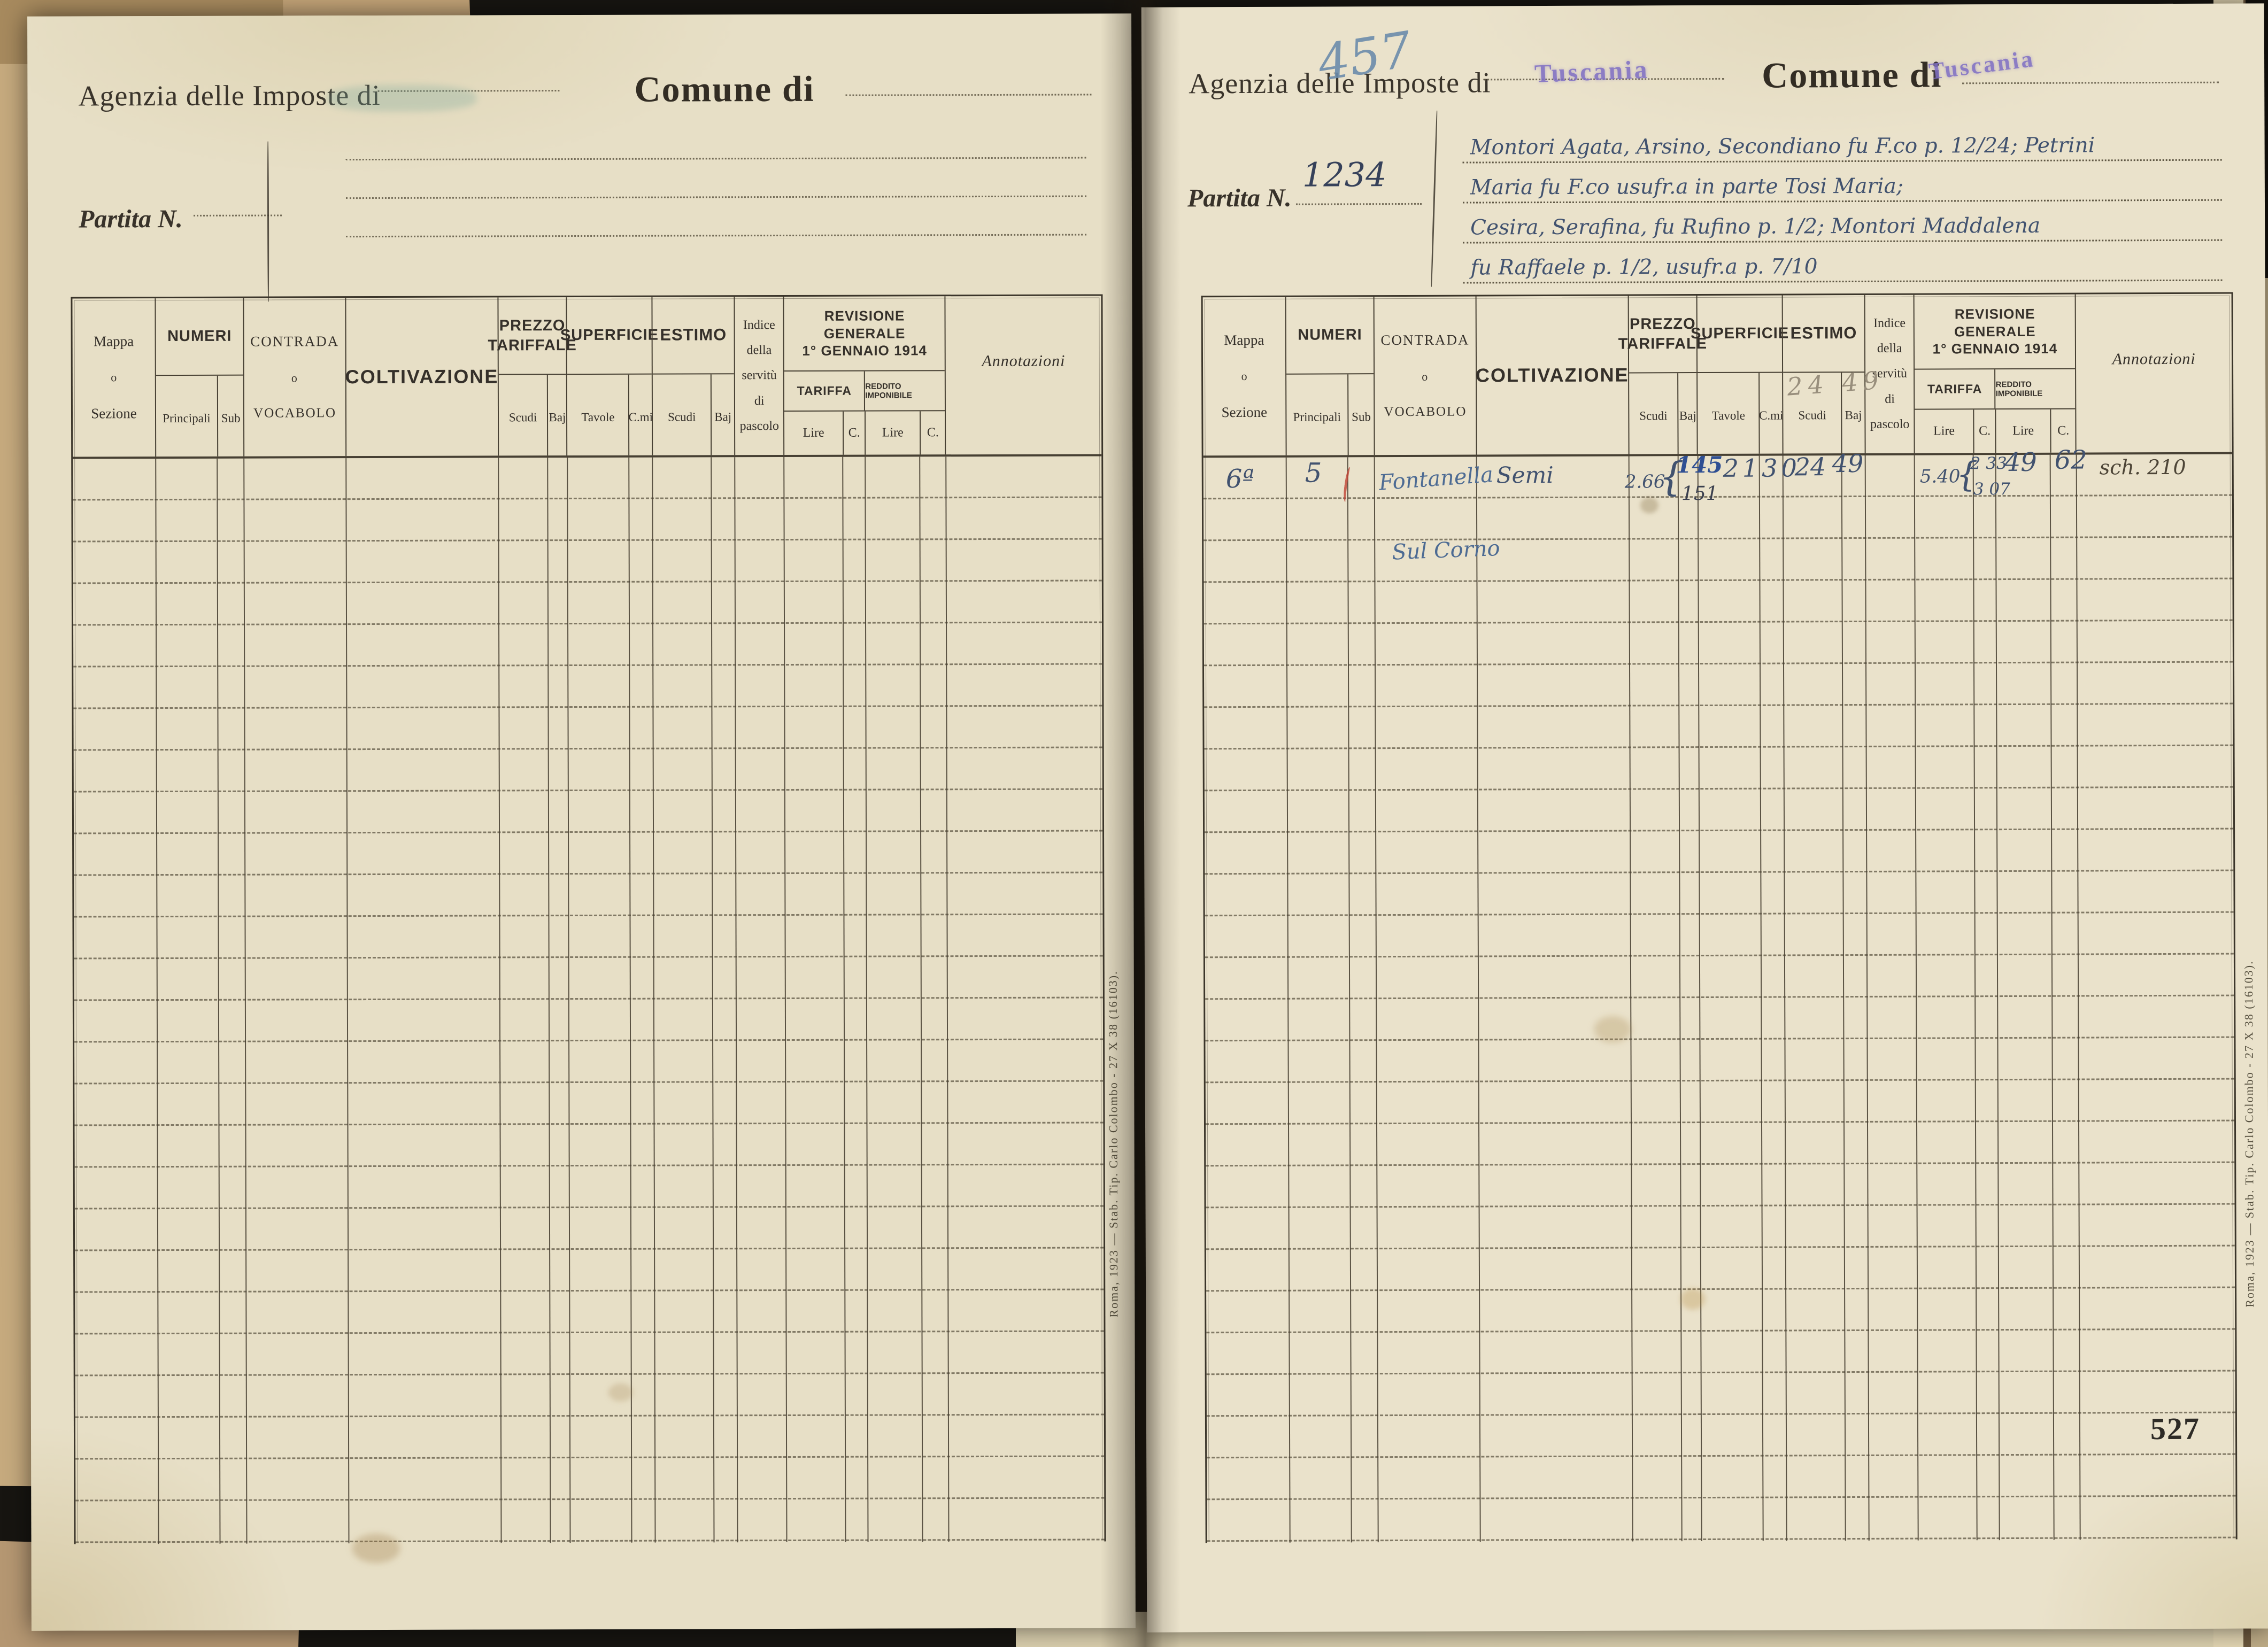 The width and height of the screenshot is (2268, 1647). I want to click on owner-line-4: fu Raffaele p. 1/2, usufr.a p. 7/10, so click(1843, 268).